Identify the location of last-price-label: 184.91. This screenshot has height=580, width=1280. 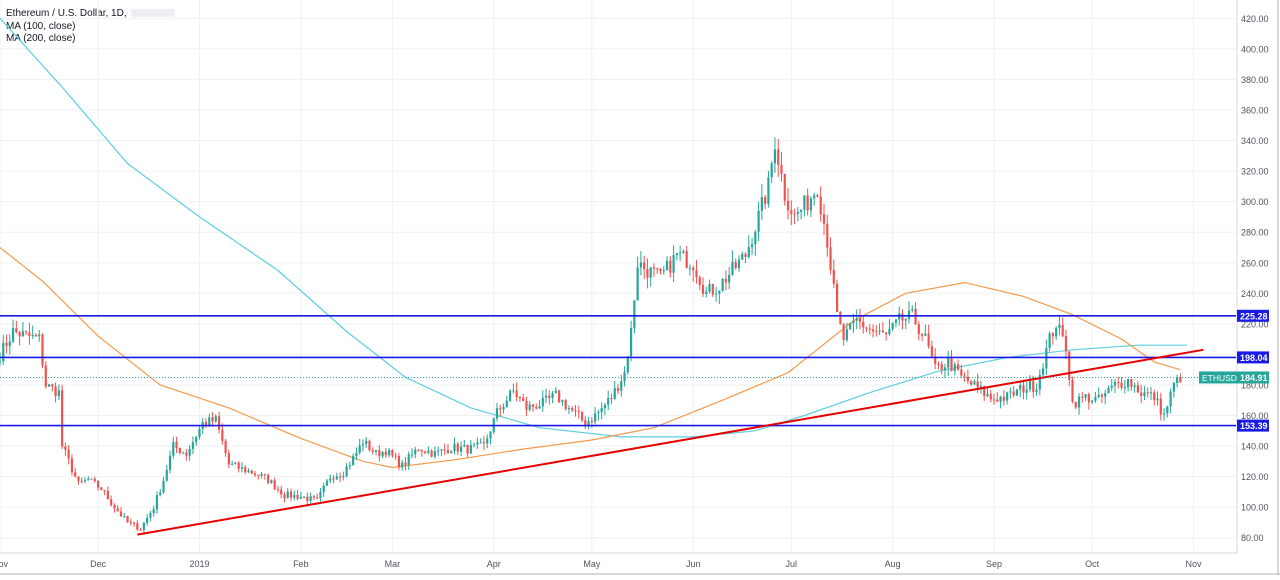
(1254, 378).